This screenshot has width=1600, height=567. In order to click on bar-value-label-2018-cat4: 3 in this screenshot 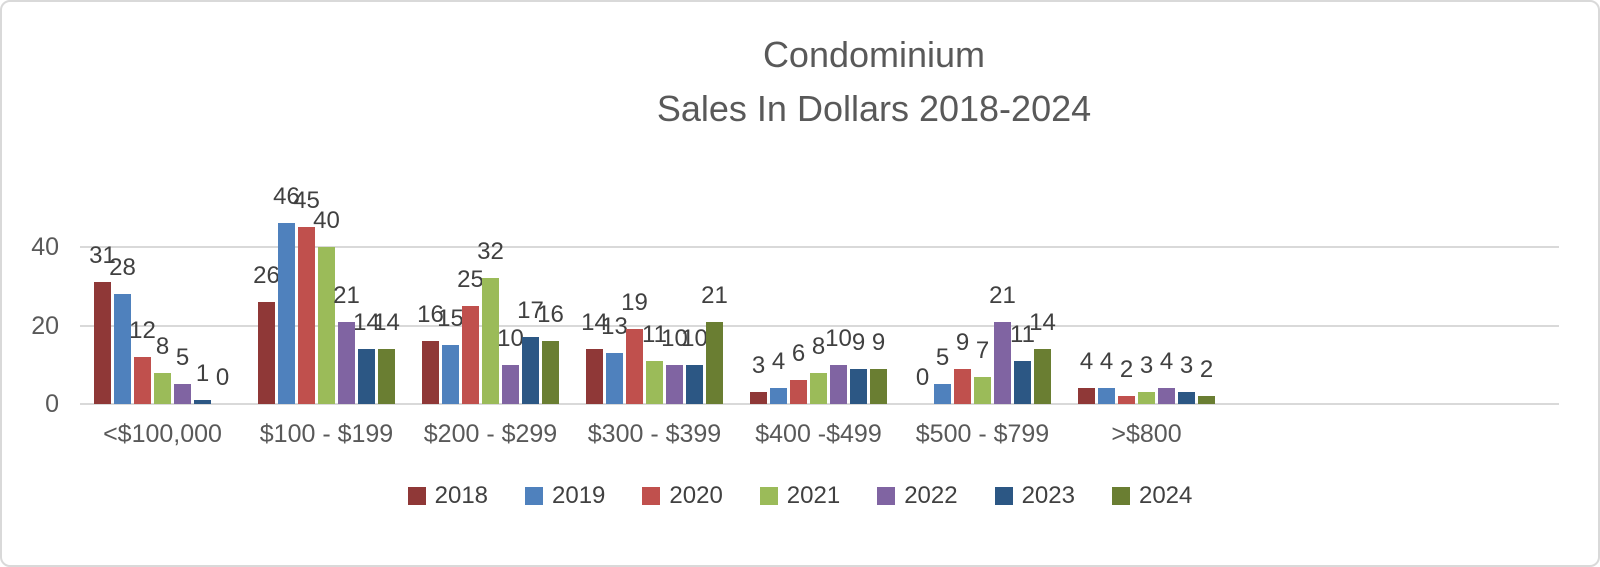, I will do `click(758, 366)`.